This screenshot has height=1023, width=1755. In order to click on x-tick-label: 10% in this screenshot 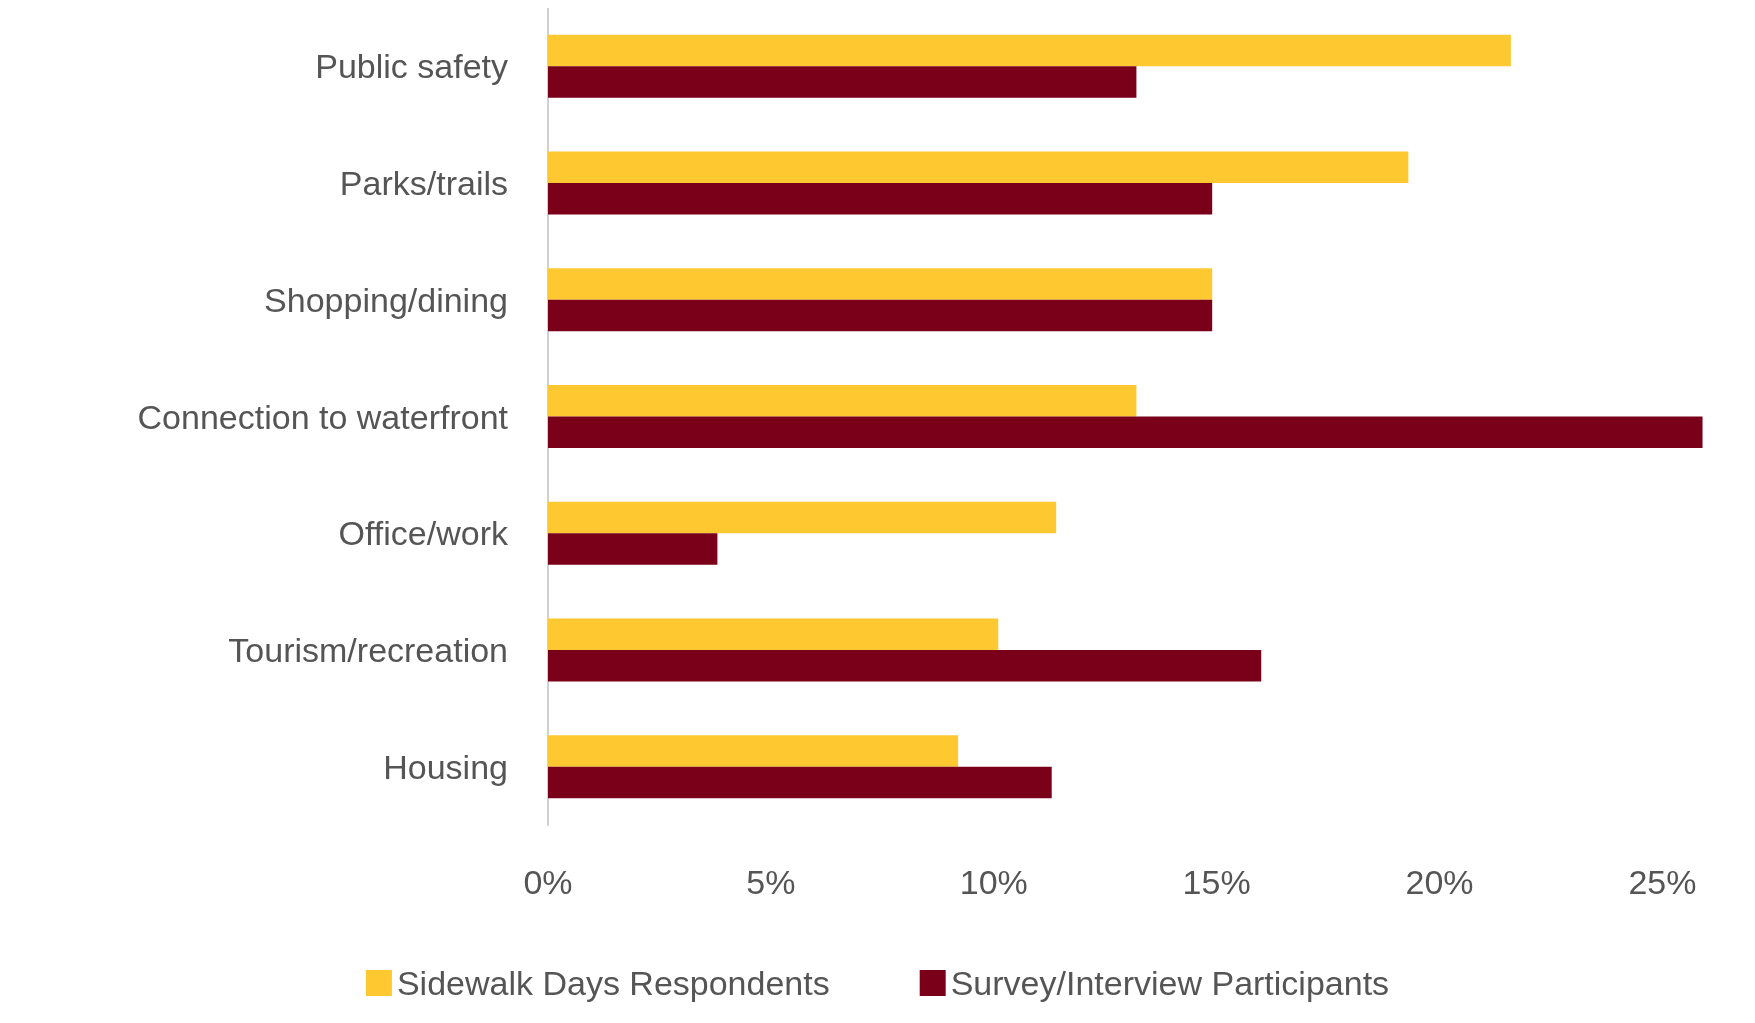, I will do `click(993, 882)`.